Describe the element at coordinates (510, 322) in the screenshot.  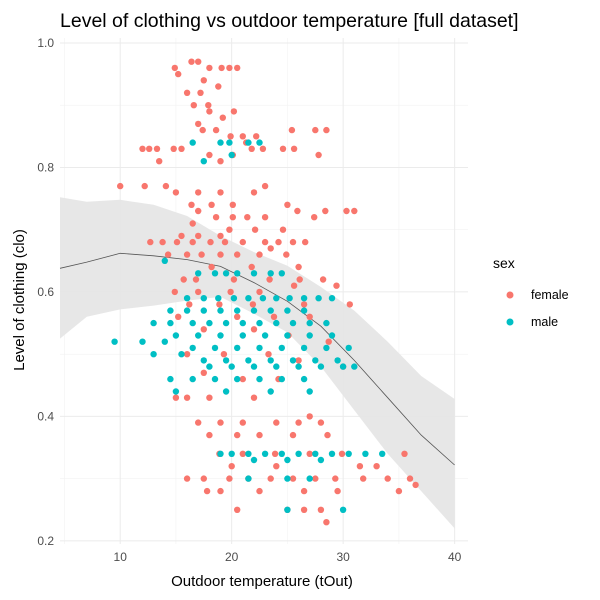
I see `legend-key-male` at that location.